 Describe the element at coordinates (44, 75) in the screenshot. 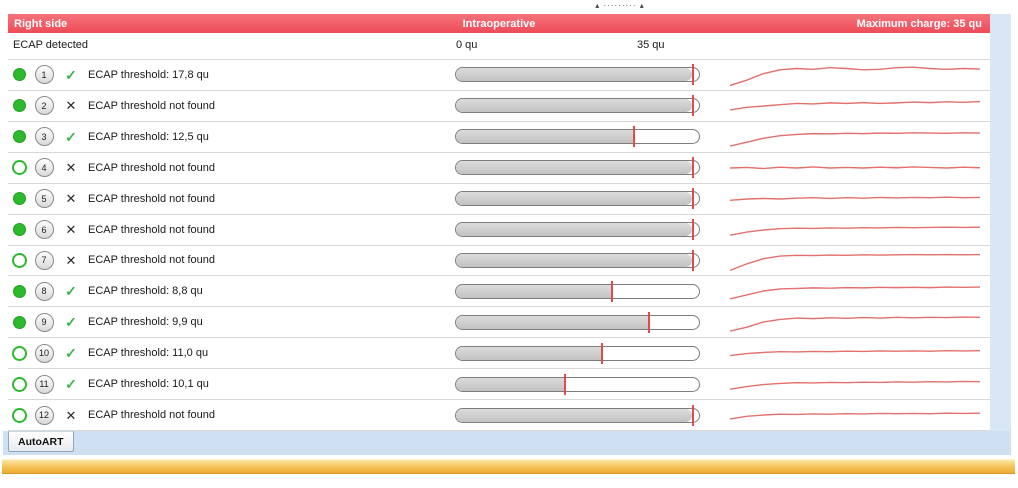

I see `electrode-number: 1` at that location.